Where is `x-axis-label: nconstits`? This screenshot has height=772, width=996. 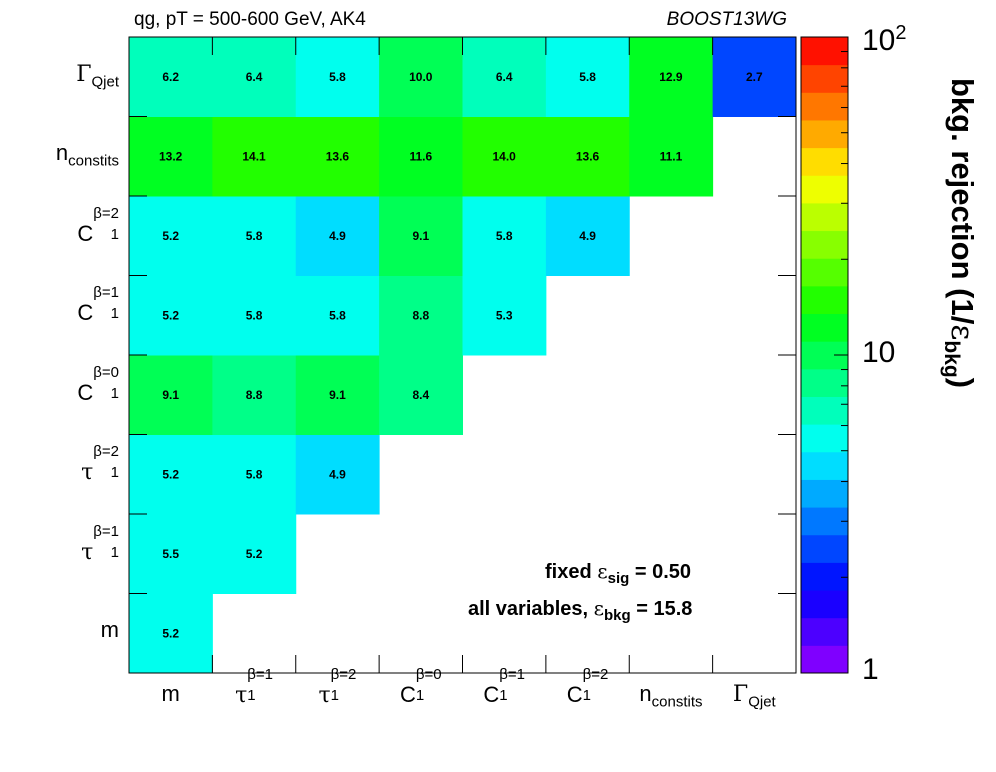
x-axis-label: nconstits is located at coordinates (670, 695).